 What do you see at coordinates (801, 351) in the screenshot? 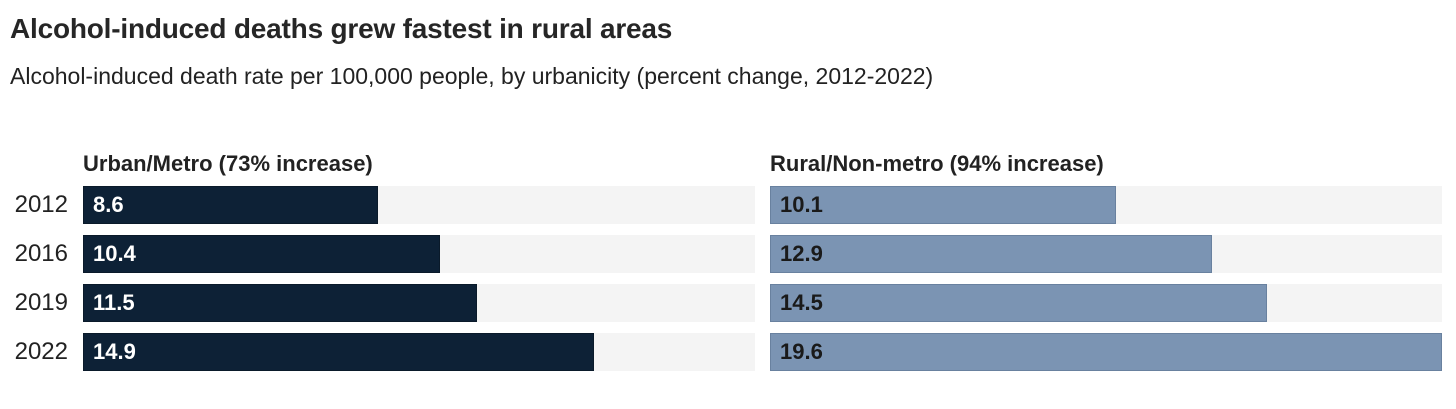
I see `bar-value-label: 19.6` at bounding box center [801, 351].